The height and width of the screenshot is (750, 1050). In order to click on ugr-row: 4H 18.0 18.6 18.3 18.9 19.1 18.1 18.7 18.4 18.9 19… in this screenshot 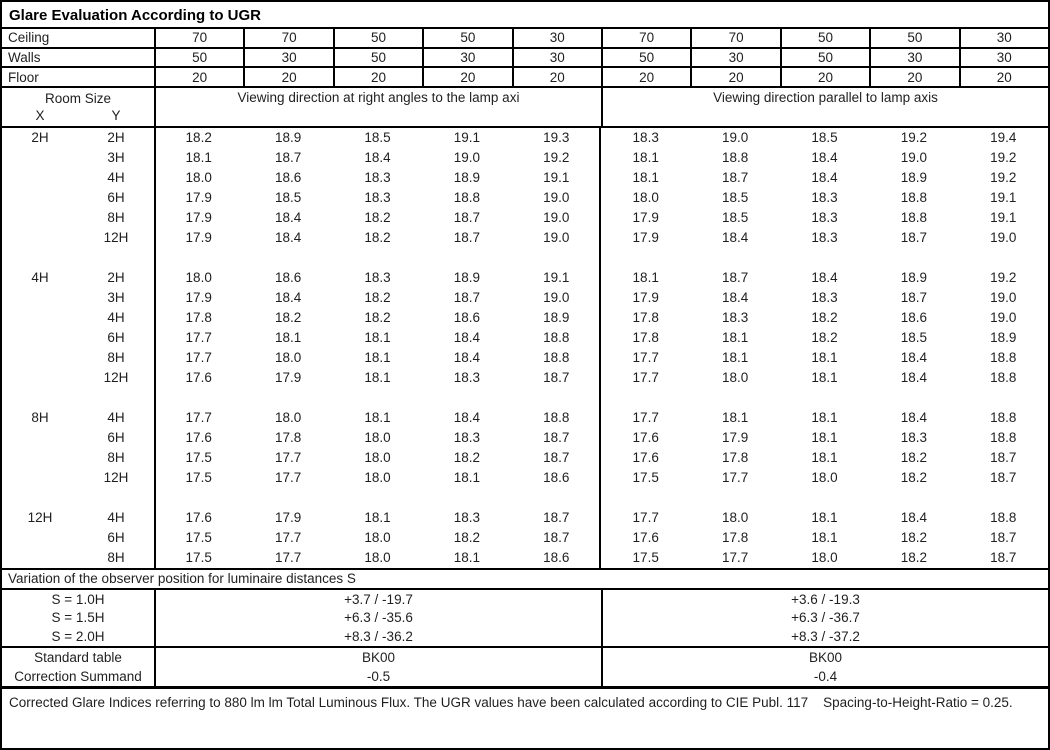, I will do `click(525, 178)`.